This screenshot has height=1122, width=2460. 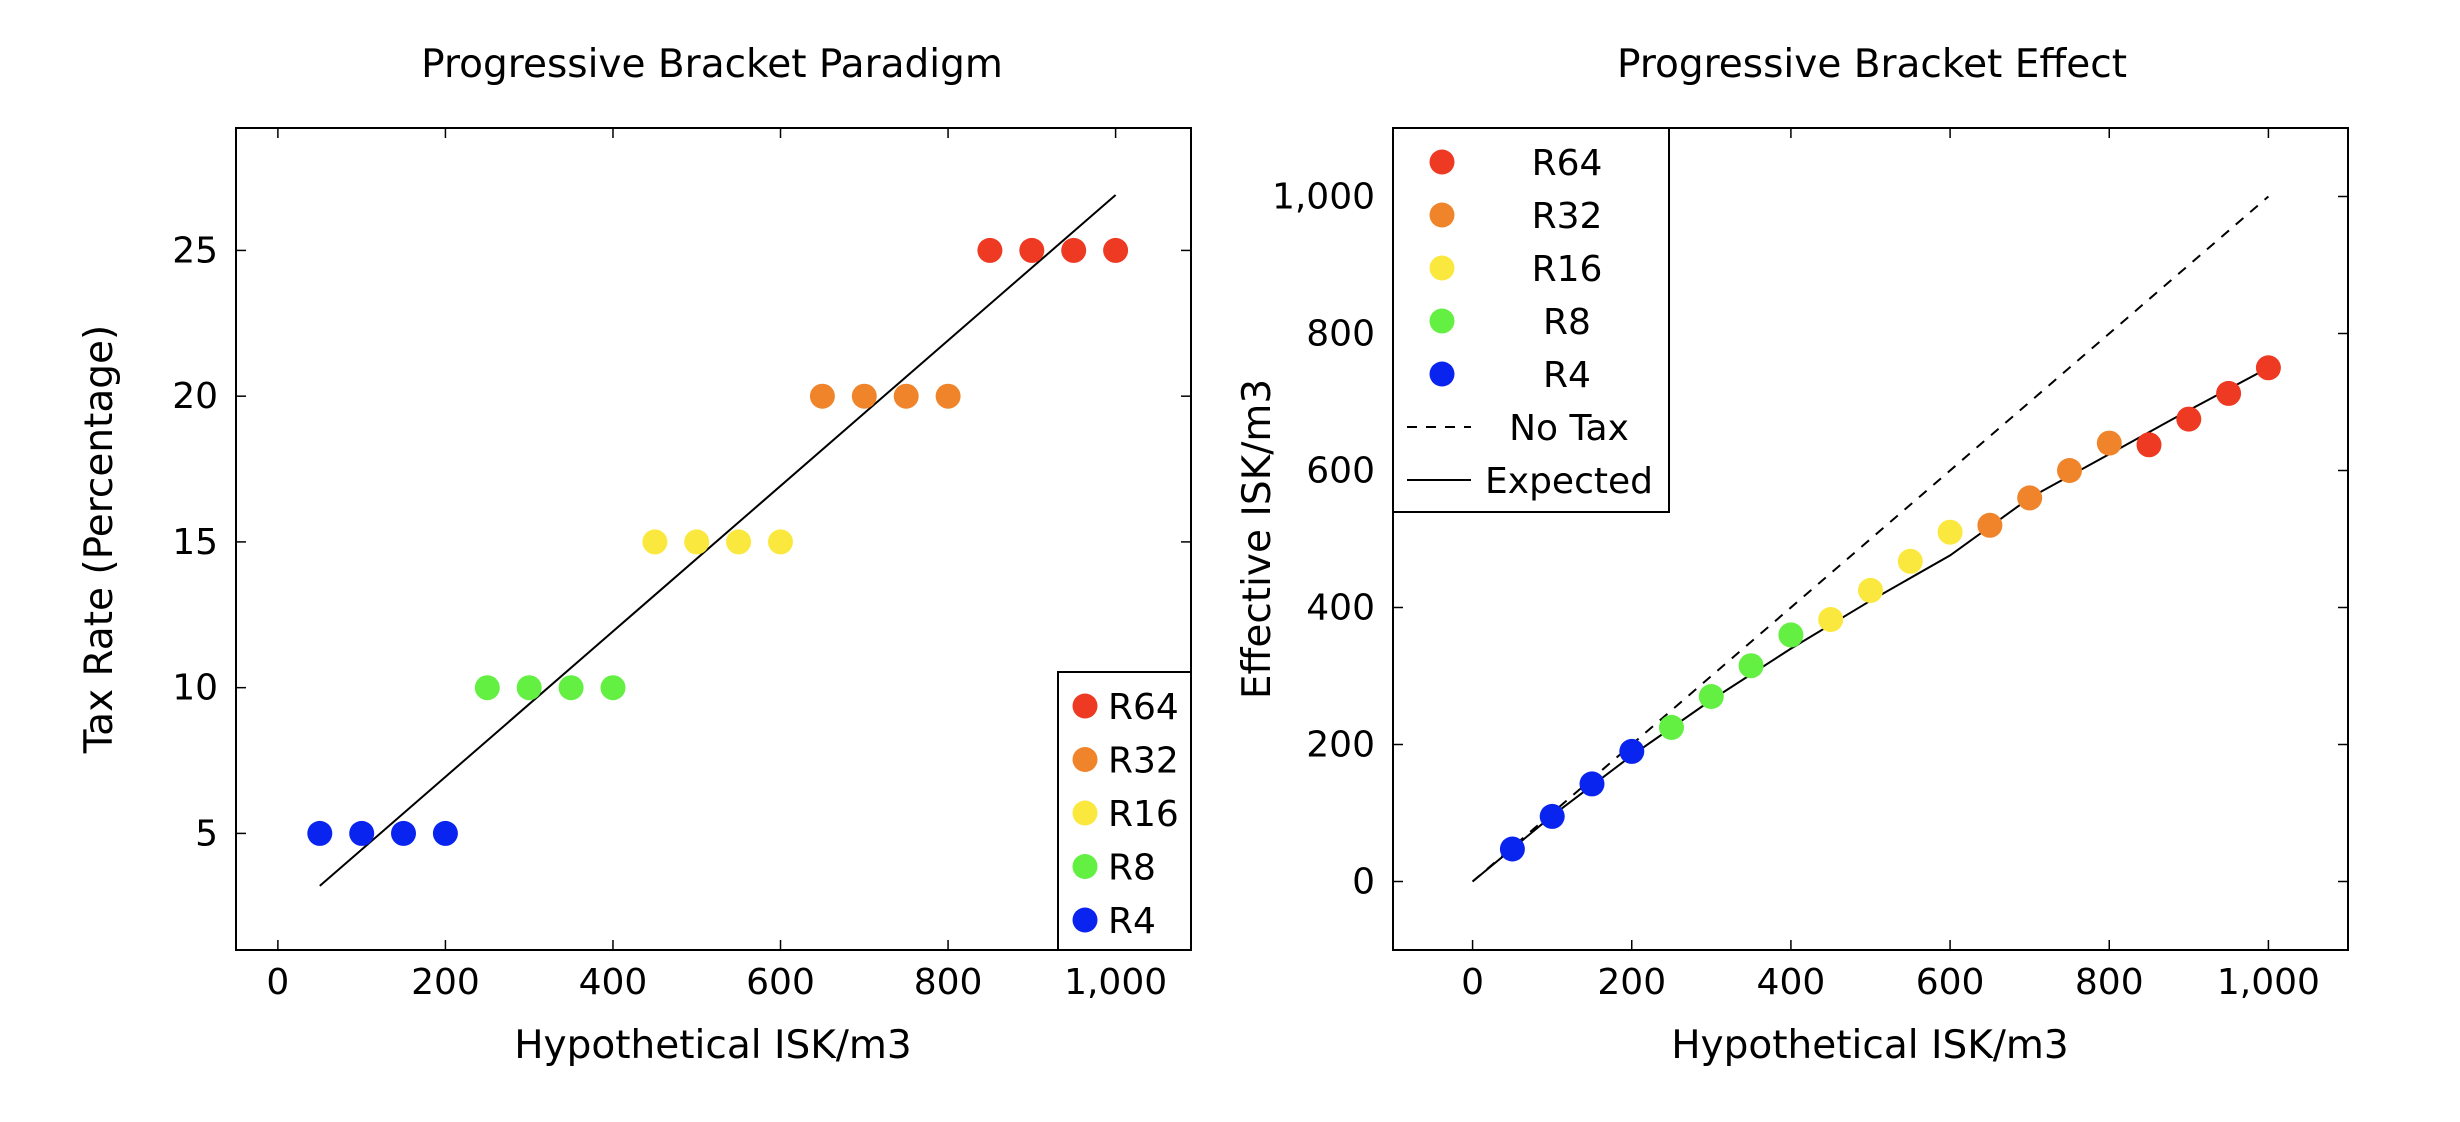 I want to click on y-tick-label: 5, so click(x=206, y=833).